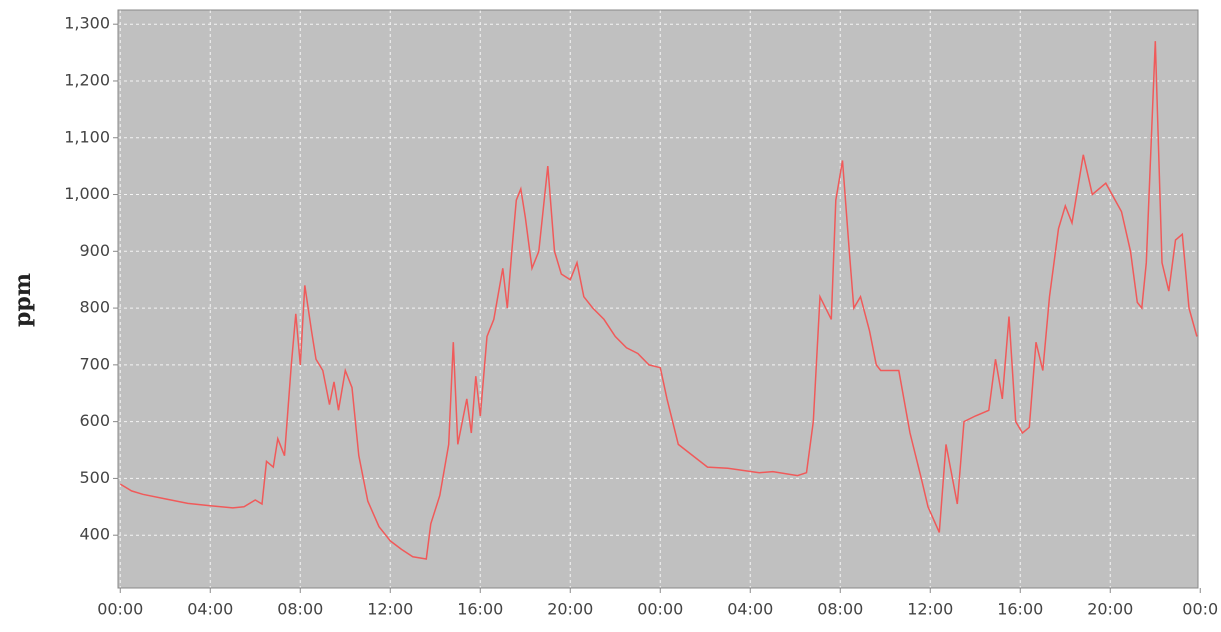 Image resolution: width=1221 pixels, height=632 pixels. What do you see at coordinates (87, 193) in the screenshot?
I see `y-tick-label: 1,000` at bounding box center [87, 193].